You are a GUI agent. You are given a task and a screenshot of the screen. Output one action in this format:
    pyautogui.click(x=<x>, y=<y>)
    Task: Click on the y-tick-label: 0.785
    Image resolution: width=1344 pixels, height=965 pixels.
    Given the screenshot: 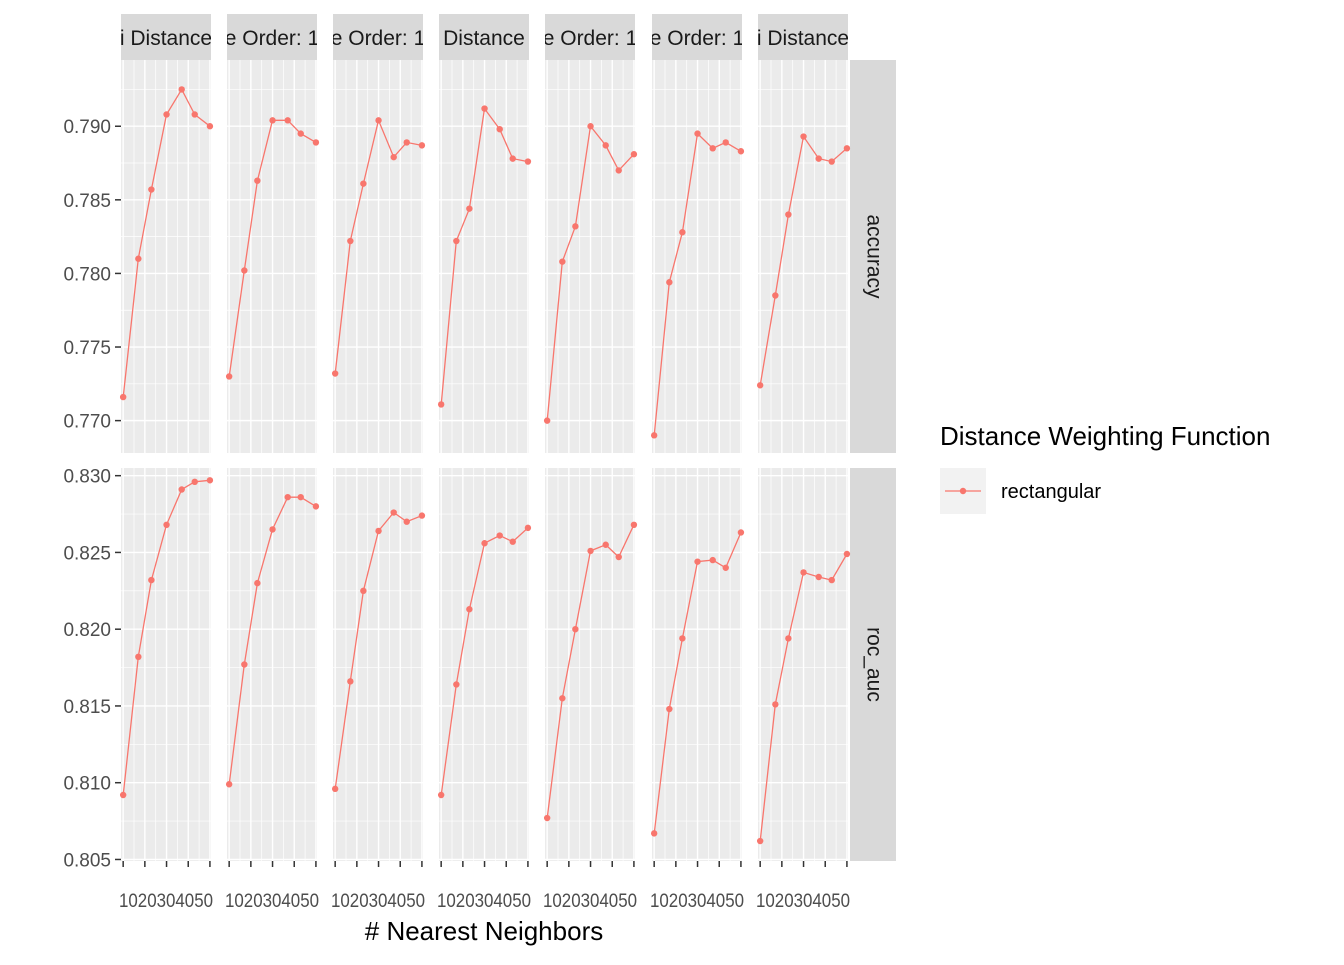 What is the action you would take?
    pyautogui.click(x=87, y=201)
    